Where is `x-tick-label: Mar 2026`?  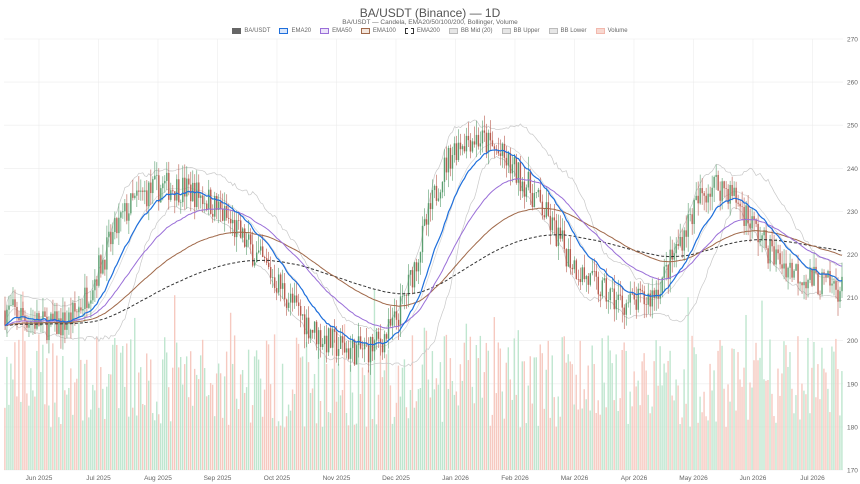
x-tick-label: Mar 2026 is located at coordinates (575, 478).